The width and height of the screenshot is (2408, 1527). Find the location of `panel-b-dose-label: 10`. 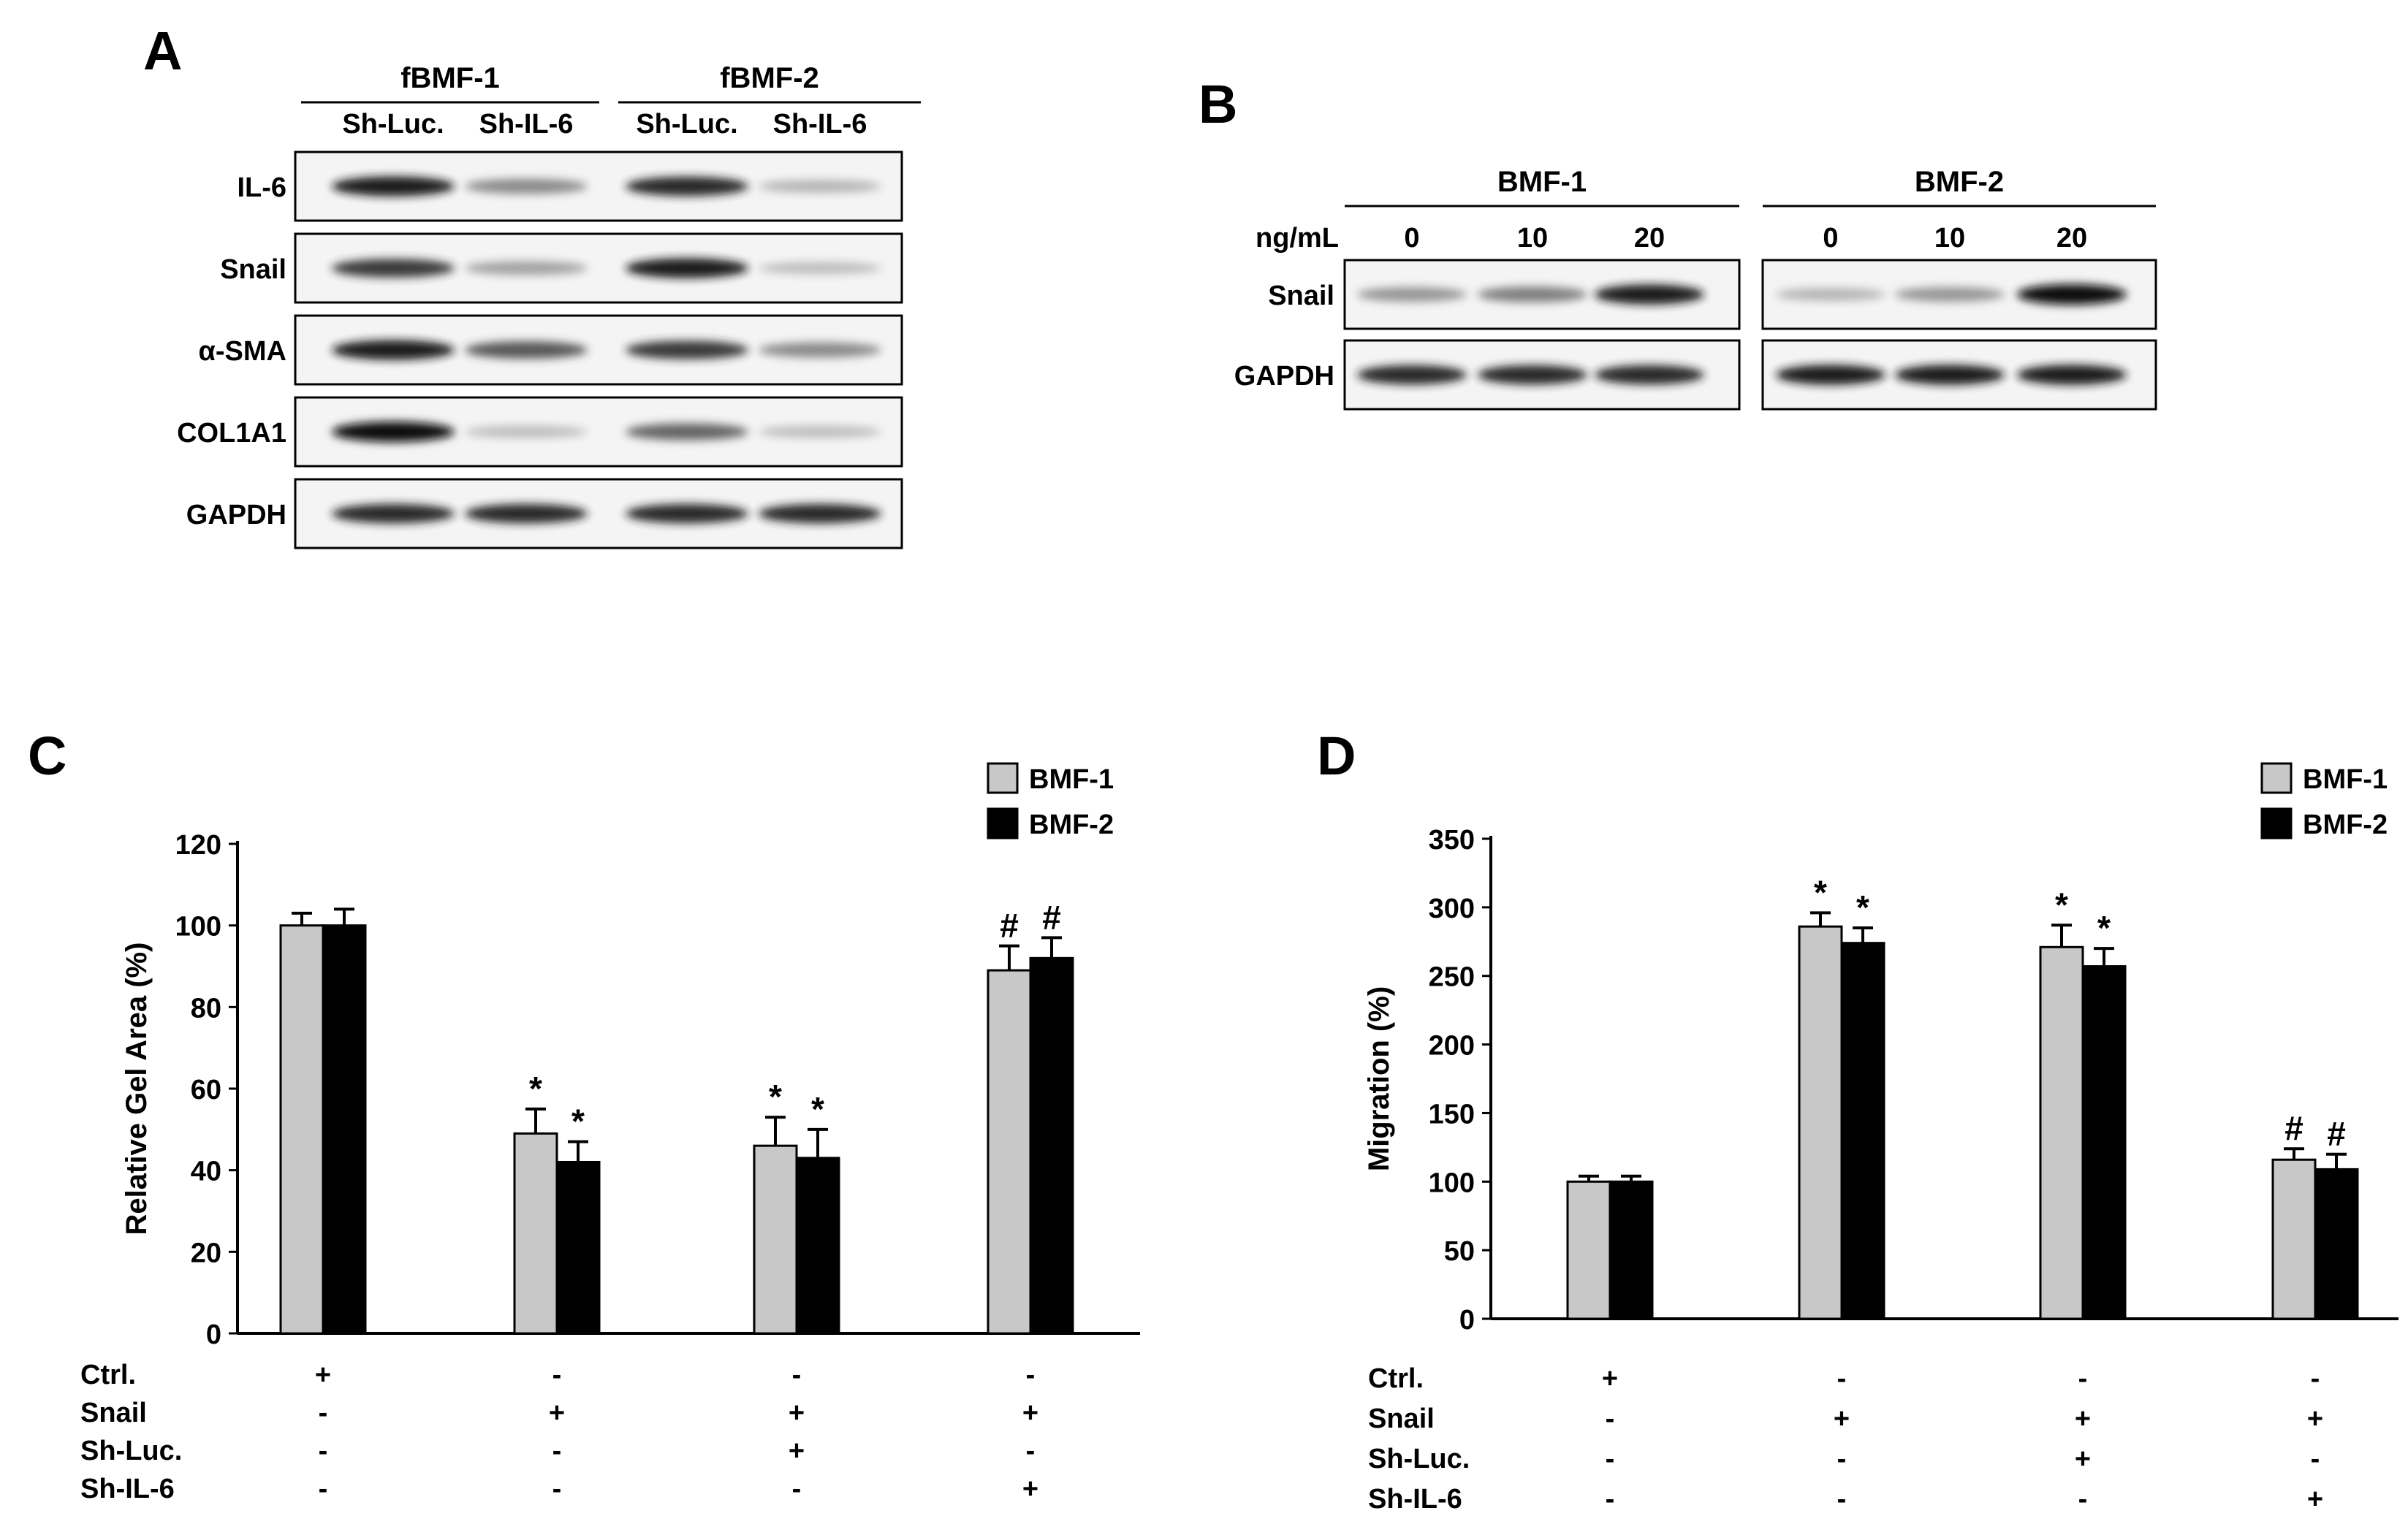

panel-b-dose-label: 10 is located at coordinates (1949, 238).